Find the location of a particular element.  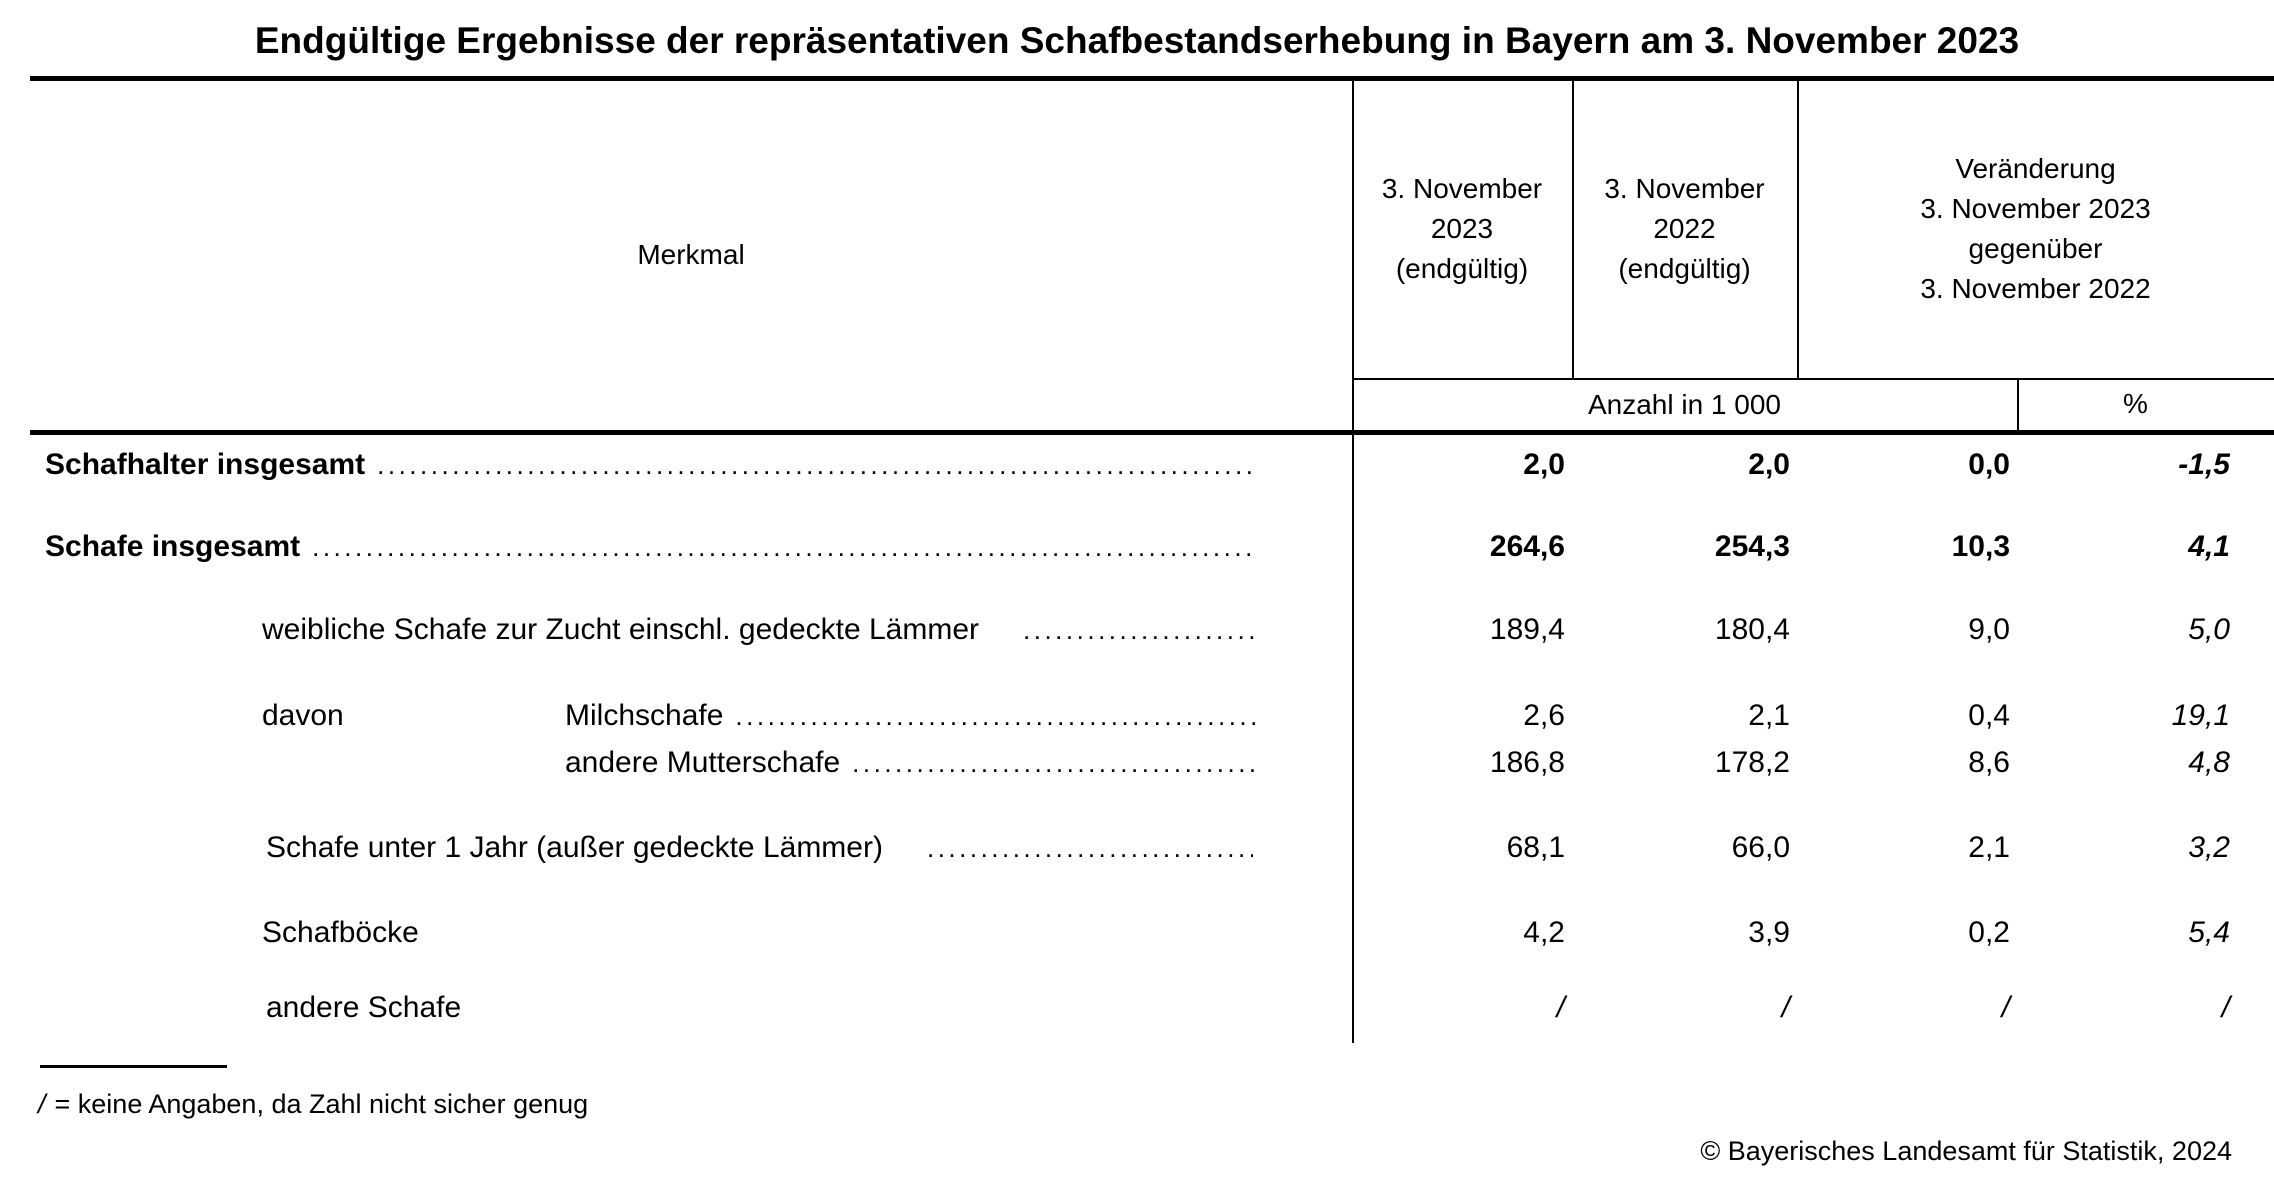

row-value-change-abs: 10,3 is located at coordinates (1980, 546).